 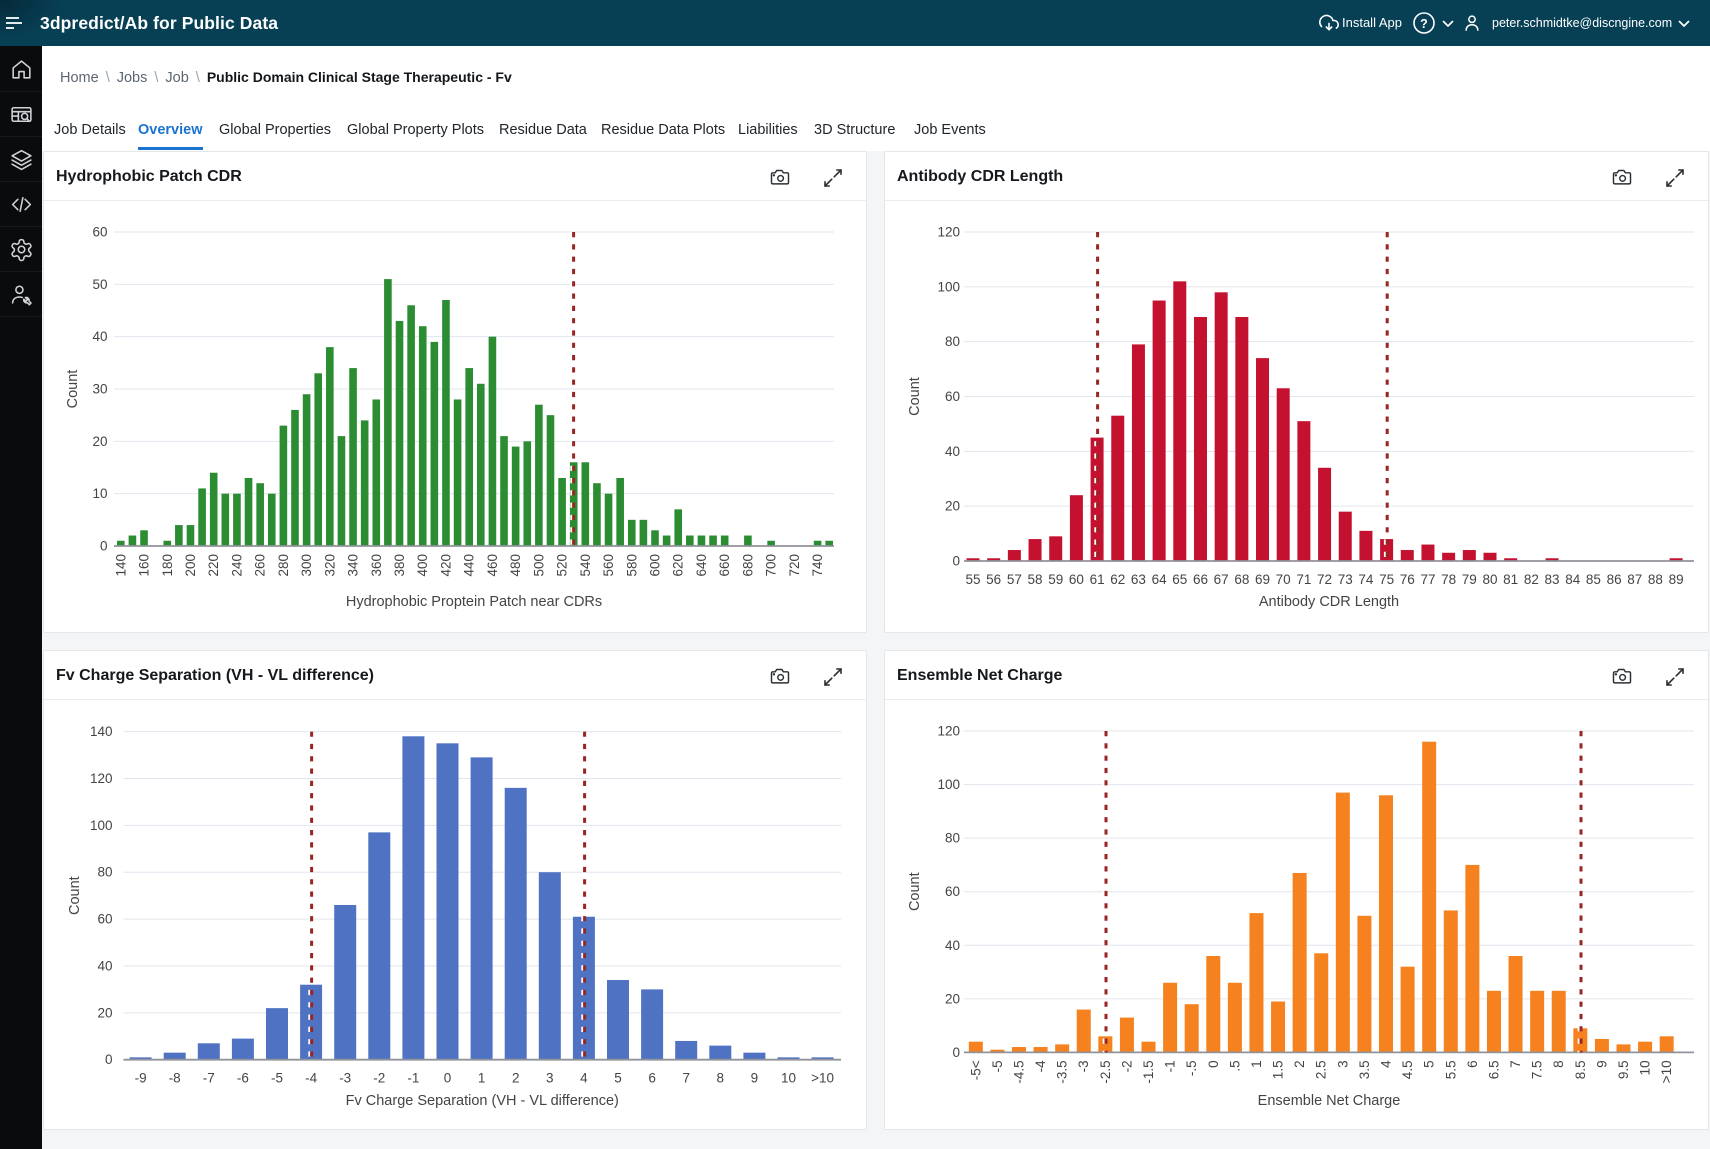 I want to click on svg-text: -3.5, so click(x=1062, y=1071).